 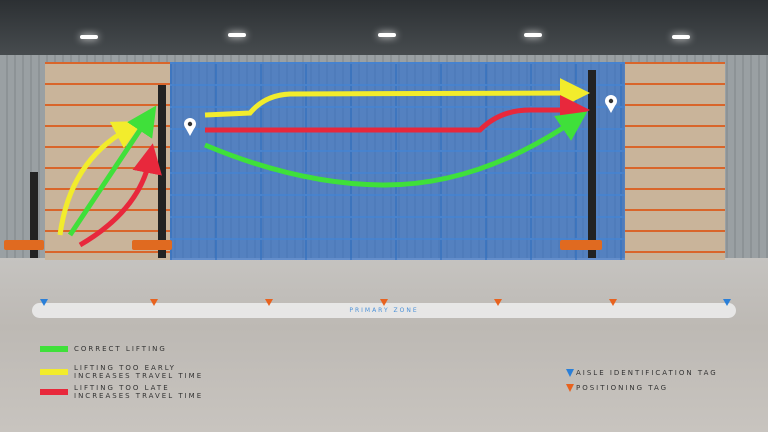 I want to click on primary-zone-bar: PRIMARY ZONE, so click(x=384, y=310).